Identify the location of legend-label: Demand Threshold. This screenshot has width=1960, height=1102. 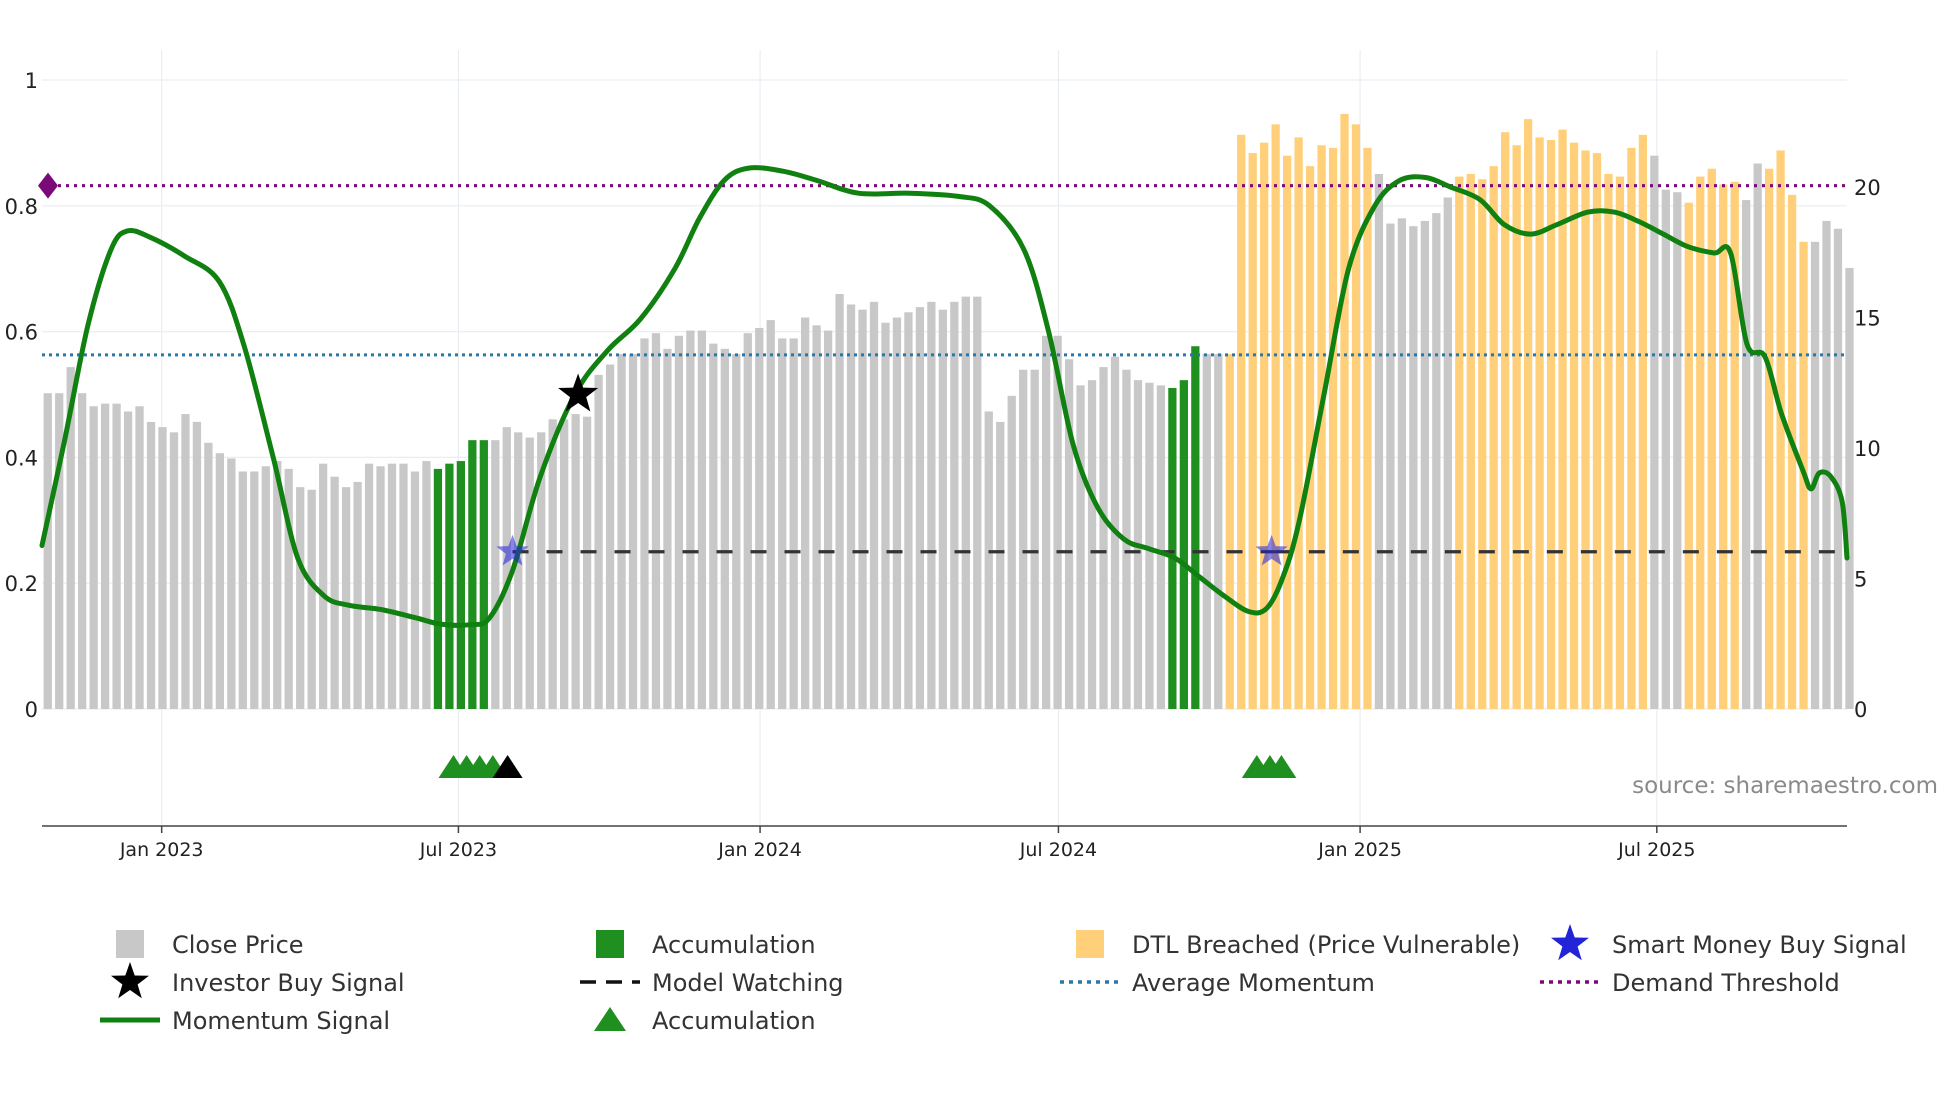
(1726, 983).